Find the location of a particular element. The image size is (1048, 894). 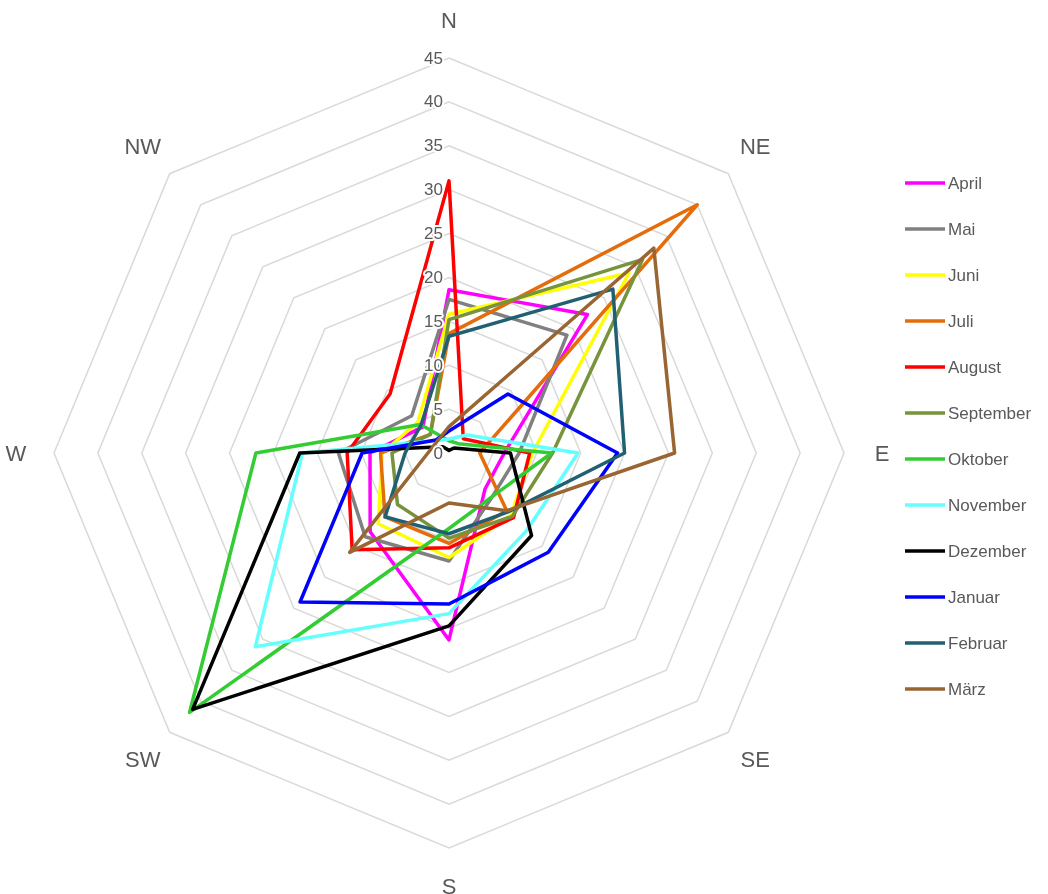

spoke-label: NE is located at coordinates (755, 147).